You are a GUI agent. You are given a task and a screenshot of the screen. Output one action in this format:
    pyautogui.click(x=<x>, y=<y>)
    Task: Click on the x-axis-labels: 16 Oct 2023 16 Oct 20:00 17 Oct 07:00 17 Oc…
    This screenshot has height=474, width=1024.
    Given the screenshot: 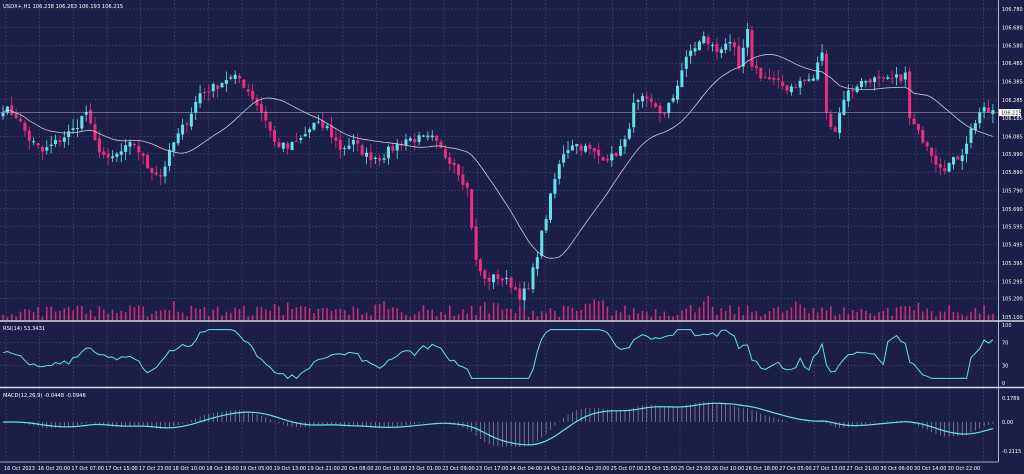 What is the action you would take?
    pyautogui.click(x=492, y=469)
    